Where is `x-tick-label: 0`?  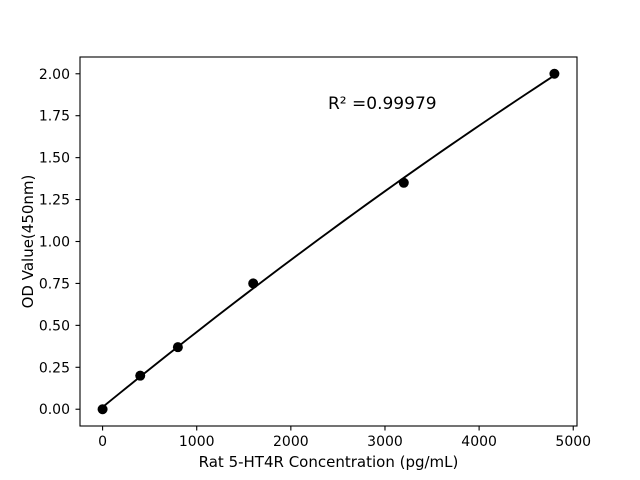 x-tick-label: 0 is located at coordinates (102, 442).